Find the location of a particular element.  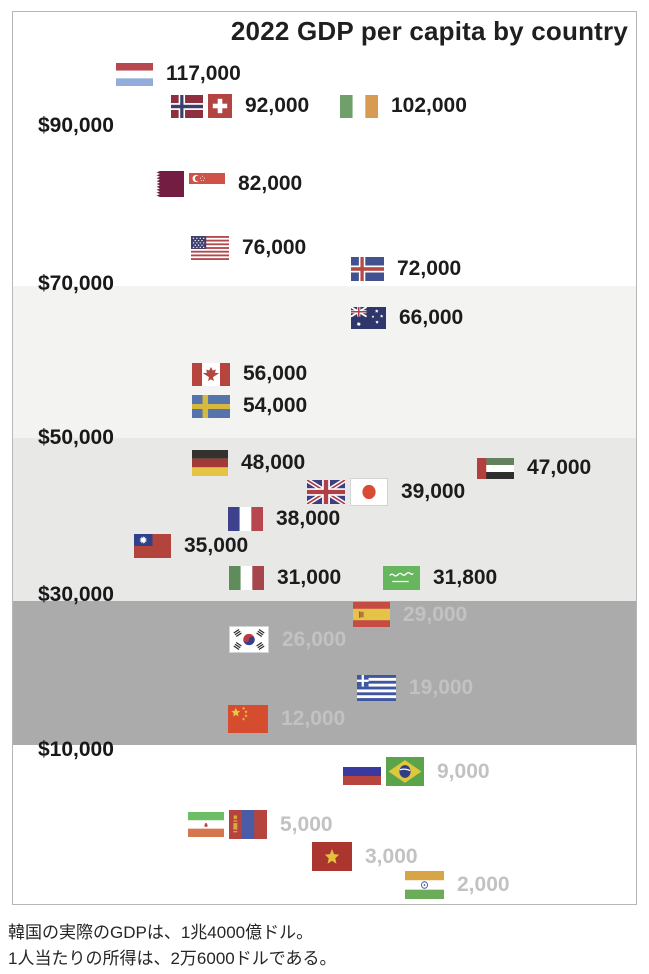

gdp-point-sweden: 54,000 is located at coordinates (249, 406).